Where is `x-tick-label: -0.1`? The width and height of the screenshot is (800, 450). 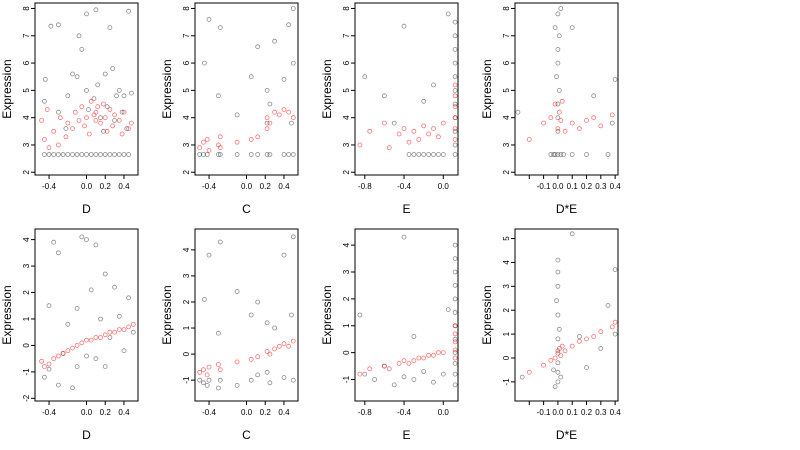 x-tick-label: -0.1 is located at coordinates (544, 186).